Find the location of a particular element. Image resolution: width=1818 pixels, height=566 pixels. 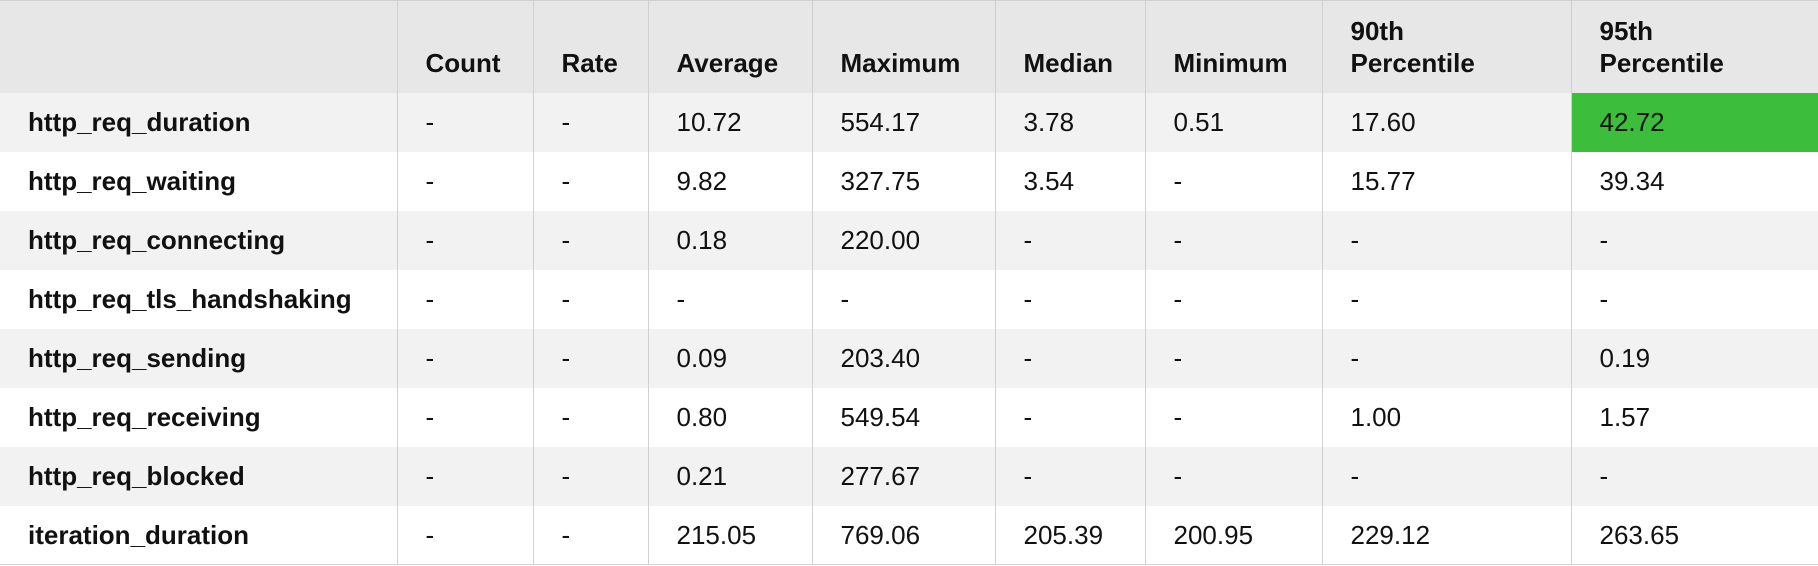

header-maximum: Maximum is located at coordinates (903, 46).